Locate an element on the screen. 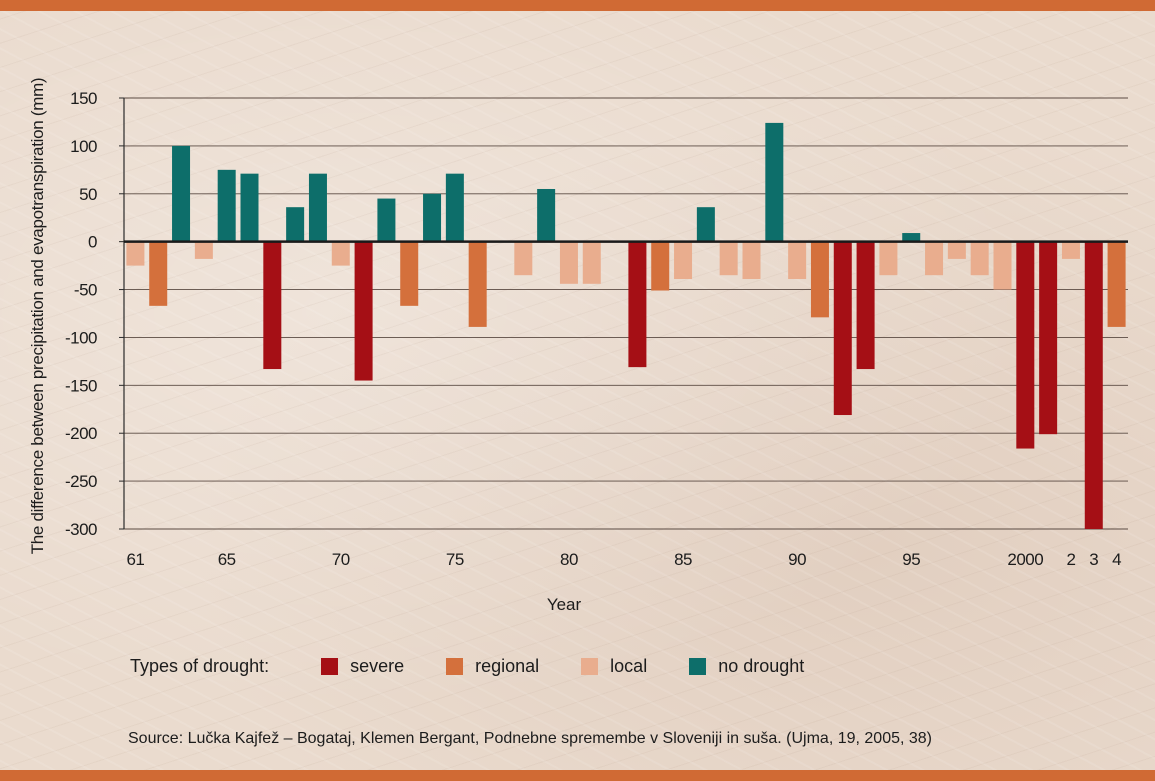 This screenshot has height=781, width=1155. bar-1984 is located at coordinates (660, 266).